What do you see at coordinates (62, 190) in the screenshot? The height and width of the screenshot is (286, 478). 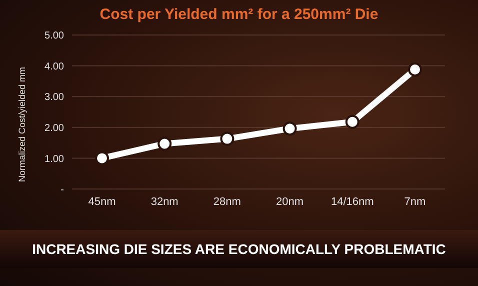 I see `y-tick-label: -` at bounding box center [62, 190].